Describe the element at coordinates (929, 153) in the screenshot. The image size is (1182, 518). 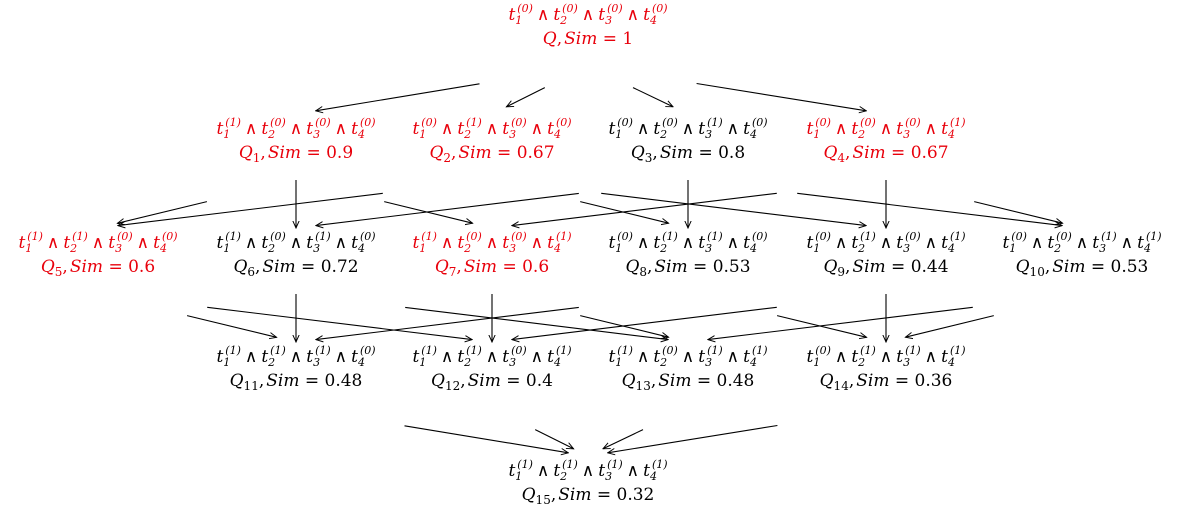
I see `sim-value: 0.67` at that location.